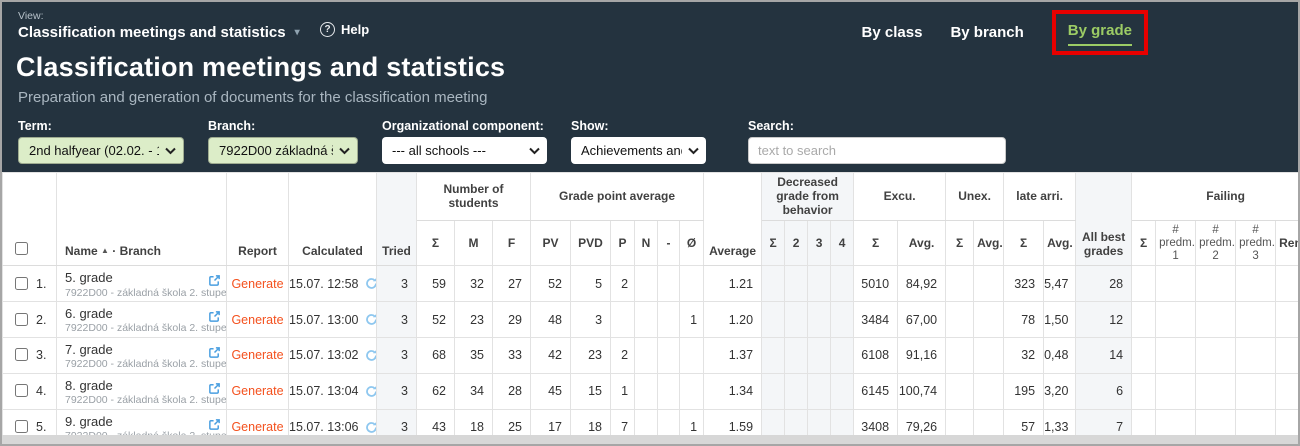 The image size is (1300, 446). Describe the element at coordinates (146, 328) in the screenshot. I see `grade-branch: 7922D00 - základná škola 2. stupeň` at that location.